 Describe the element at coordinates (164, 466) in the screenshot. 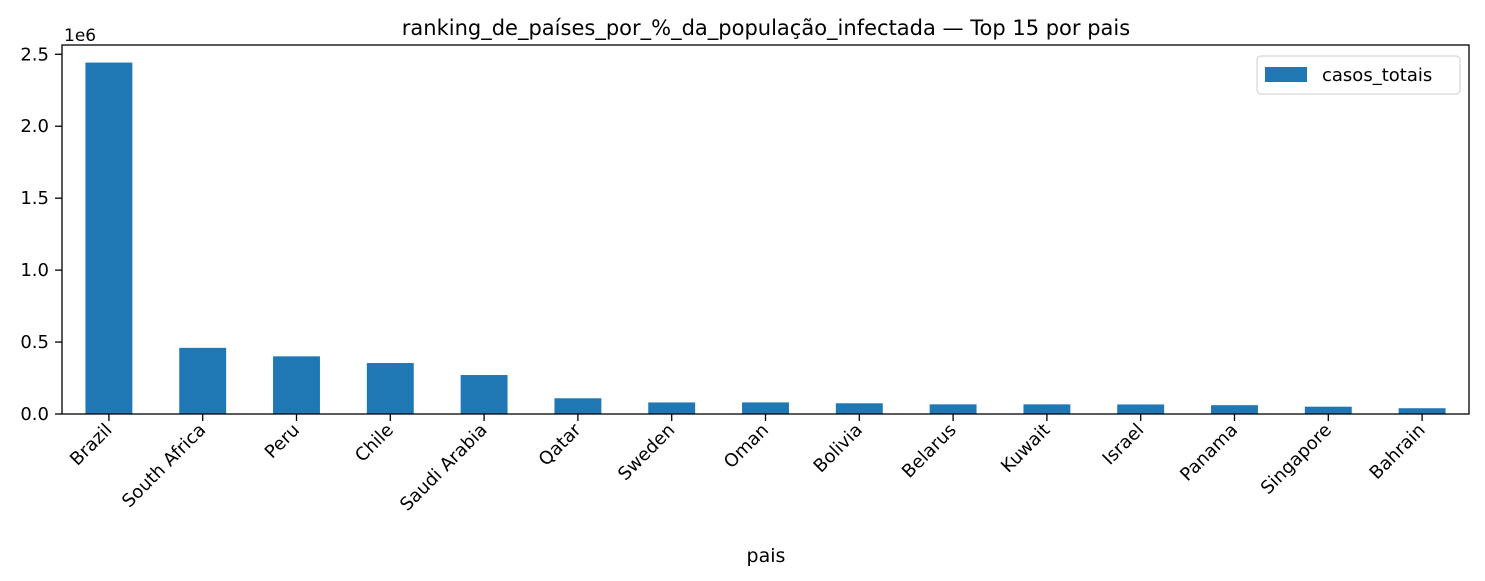

I see `x-tick-label: South Africa` at that location.